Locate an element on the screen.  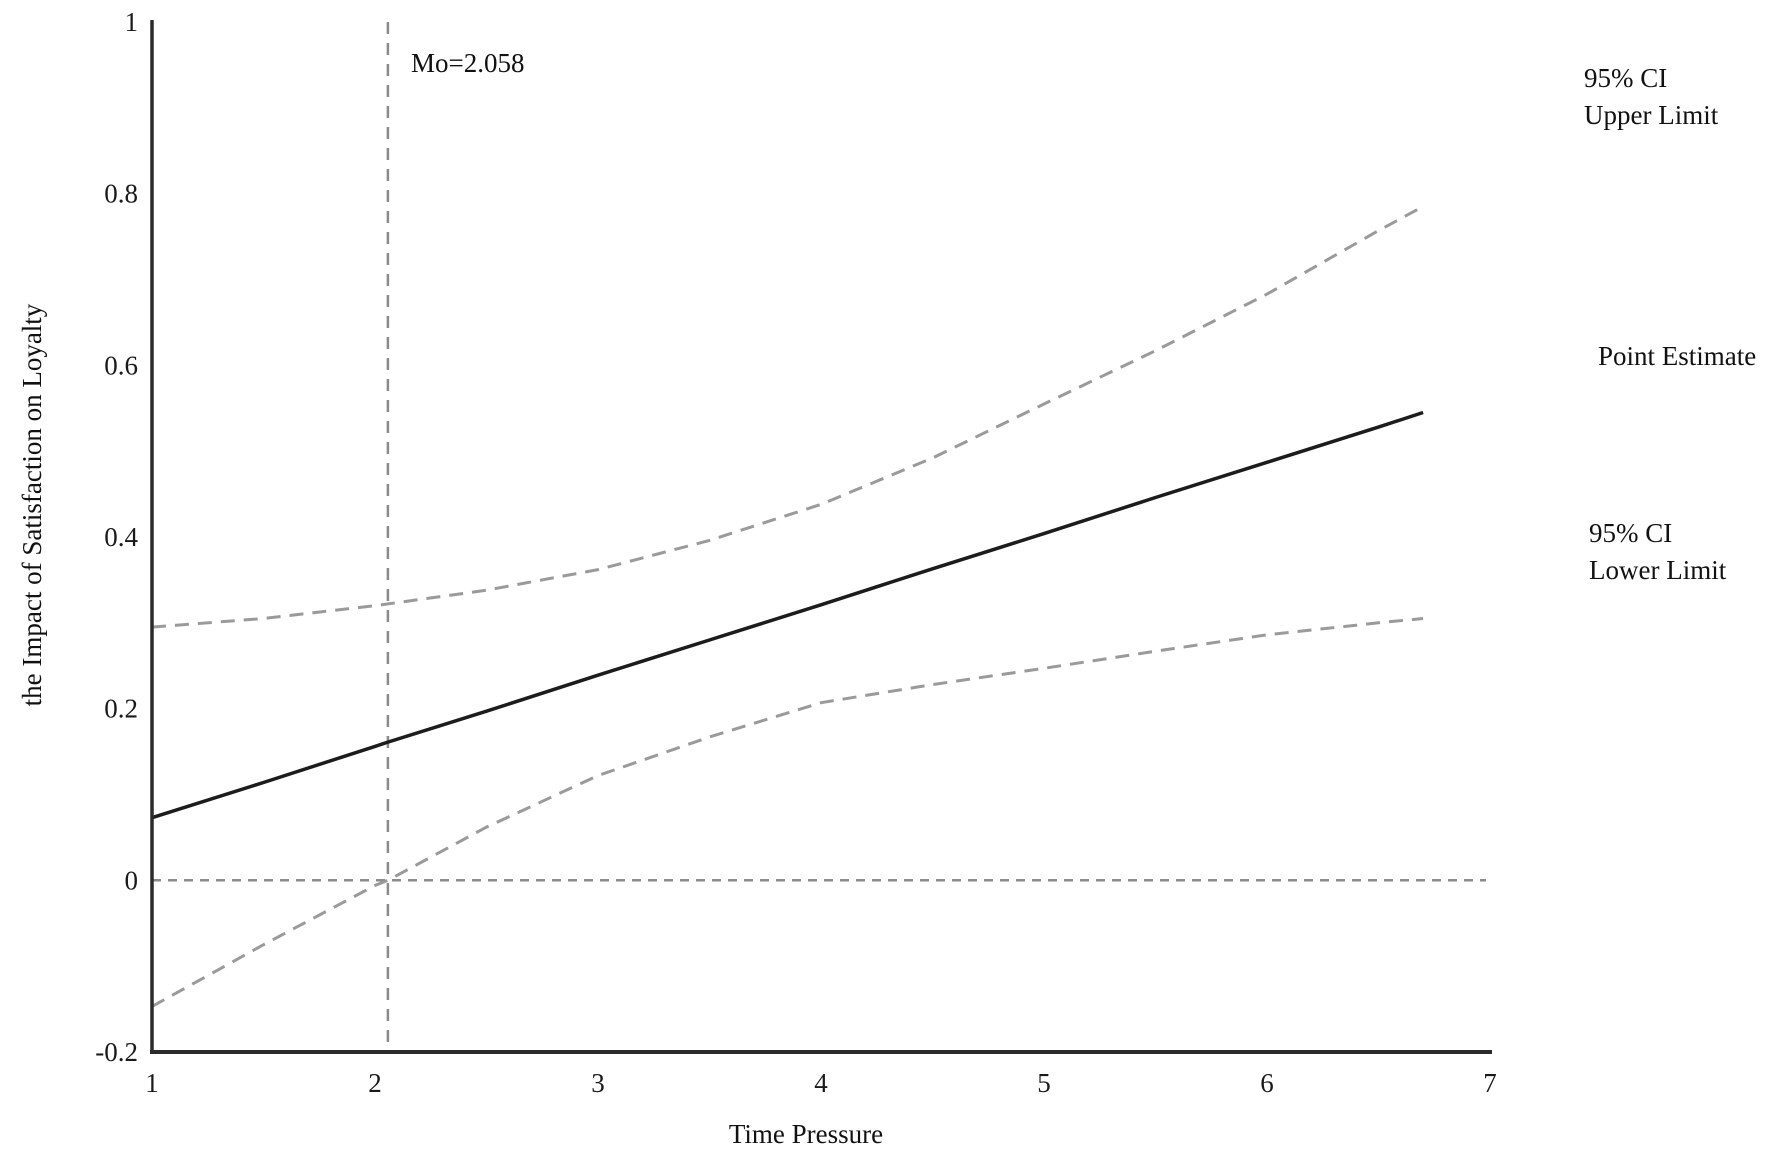
legend-lower-ci: 95% CI Lower Limit is located at coordinates (1657, 552).